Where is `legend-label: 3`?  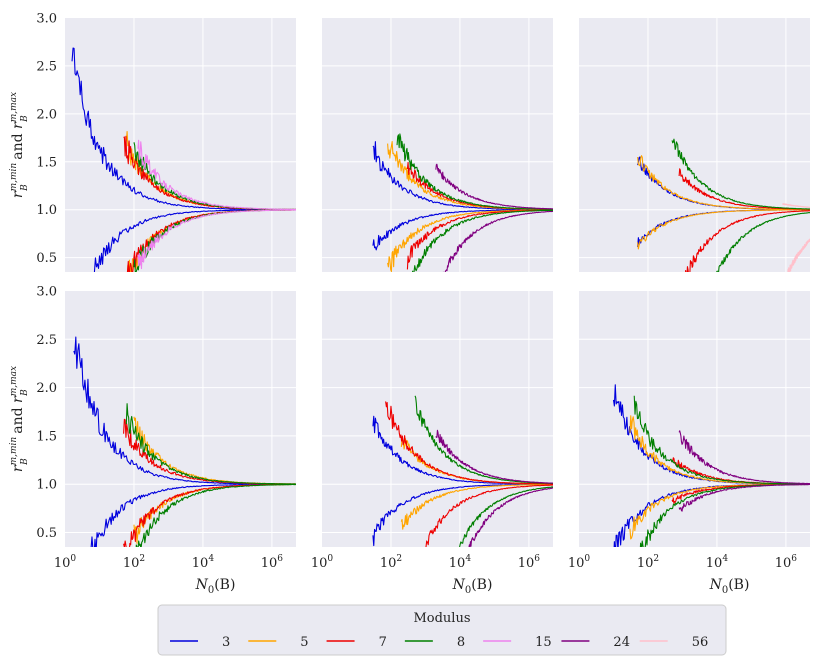 legend-label: 3 is located at coordinates (226, 642).